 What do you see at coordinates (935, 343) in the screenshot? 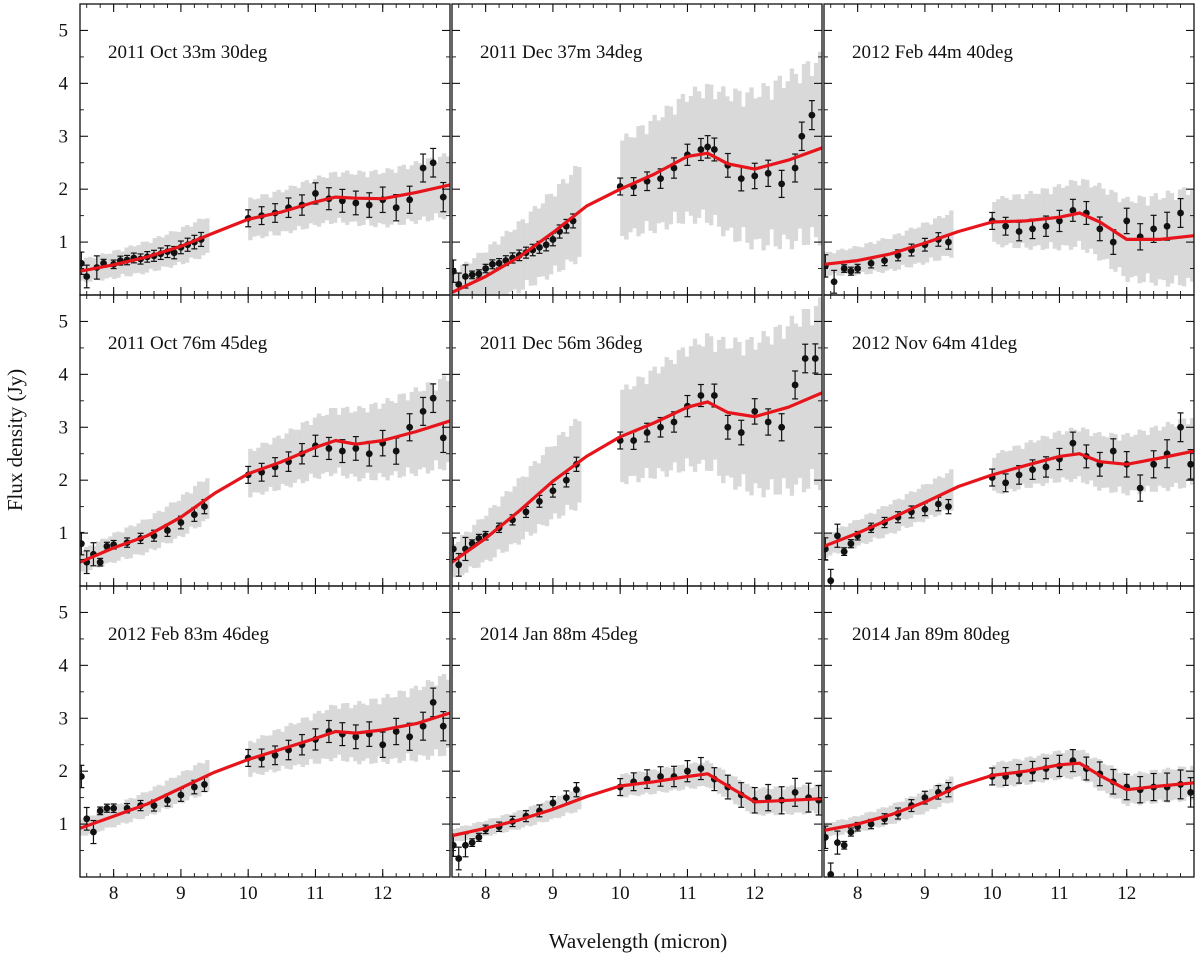
I see `panel-title: 2012 Nov 64m 41deg` at bounding box center [935, 343].